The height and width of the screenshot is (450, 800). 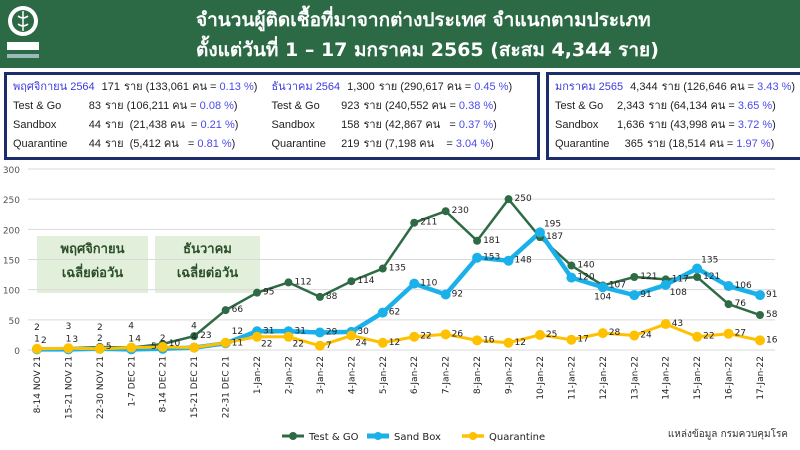 I want to click on x-tick-label: 13-Jan-22, so click(x=635, y=378).